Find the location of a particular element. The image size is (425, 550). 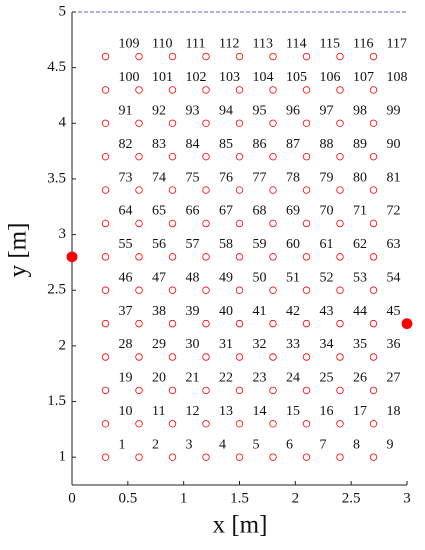

point-label: 38 is located at coordinates (159, 311).